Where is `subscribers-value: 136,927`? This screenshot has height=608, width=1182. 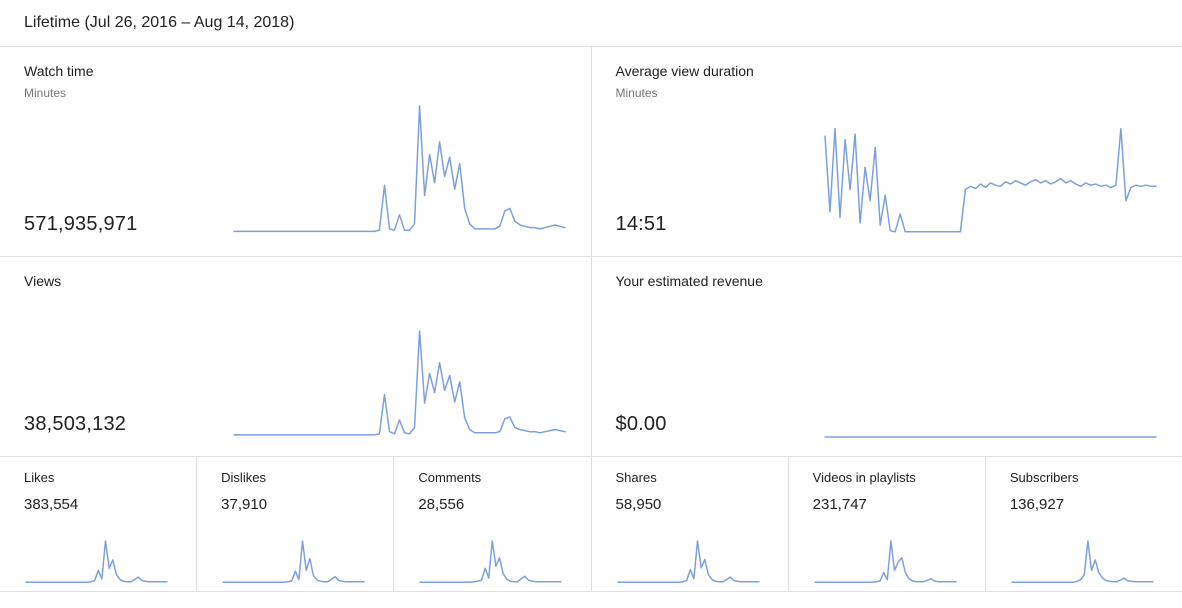
subscribers-value: 136,927 is located at coordinates (1037, 504).